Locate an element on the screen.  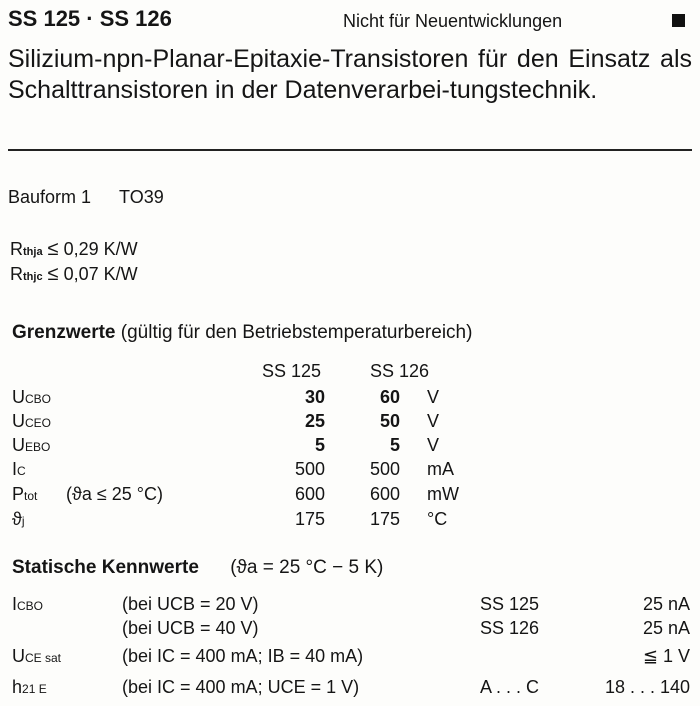
condition: (bei UCB = 20 V) is located at coordinates (190, 604).